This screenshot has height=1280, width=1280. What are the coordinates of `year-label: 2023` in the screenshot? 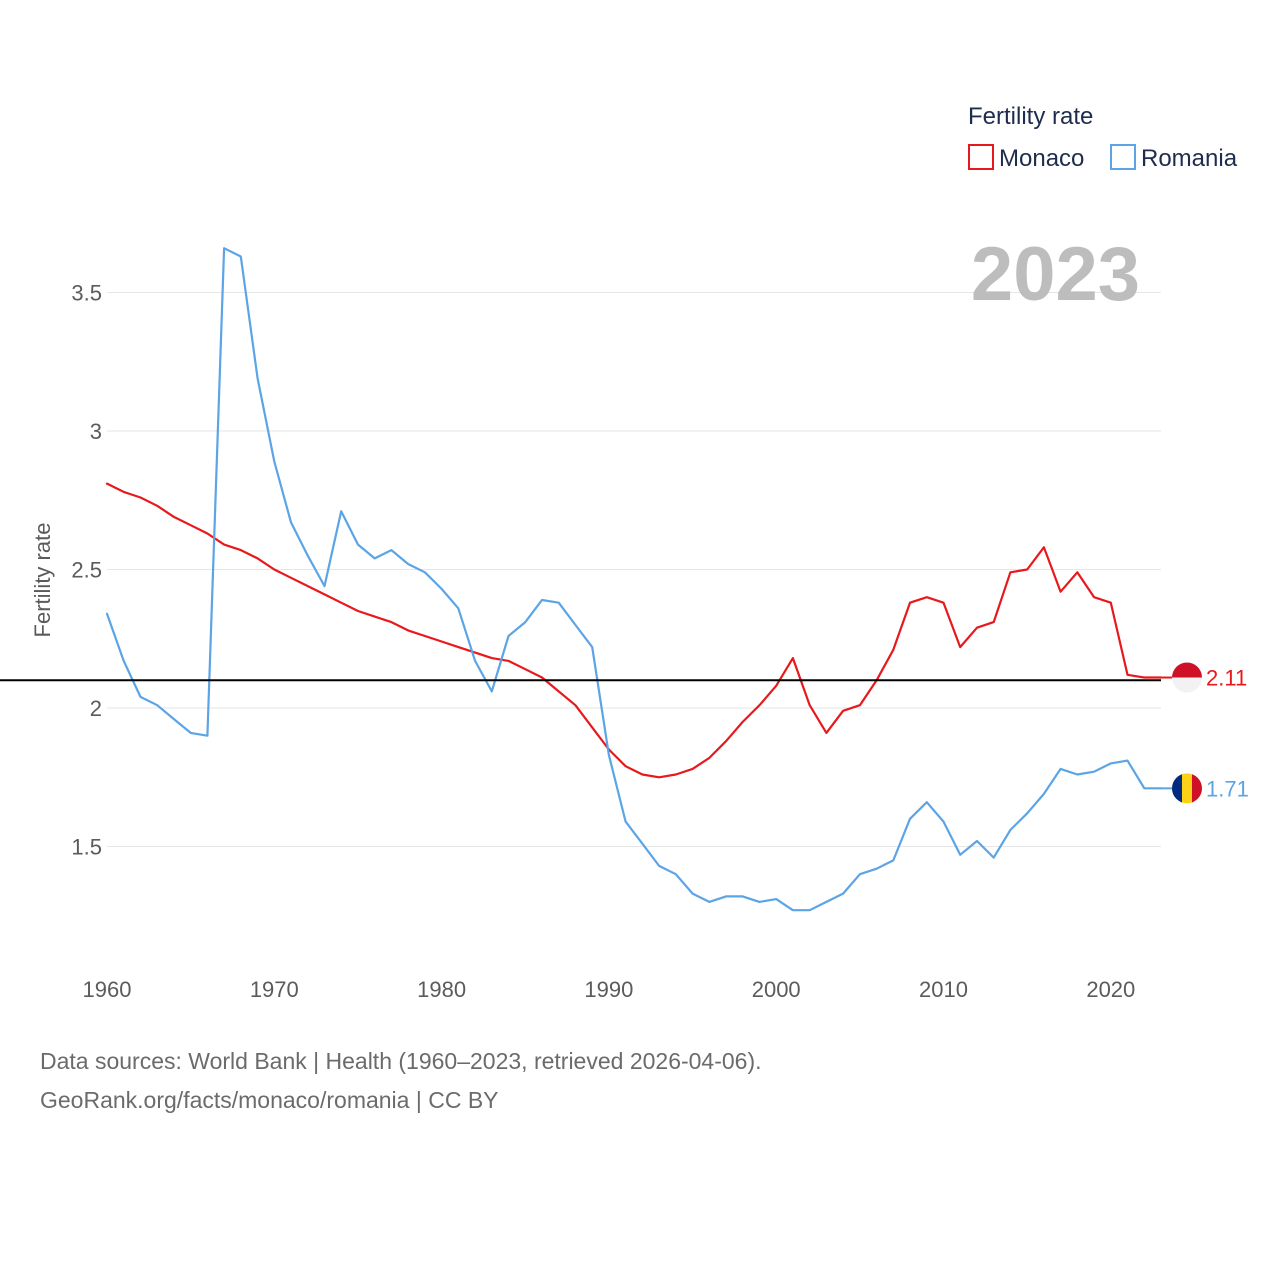 It's located at (1055, 274).